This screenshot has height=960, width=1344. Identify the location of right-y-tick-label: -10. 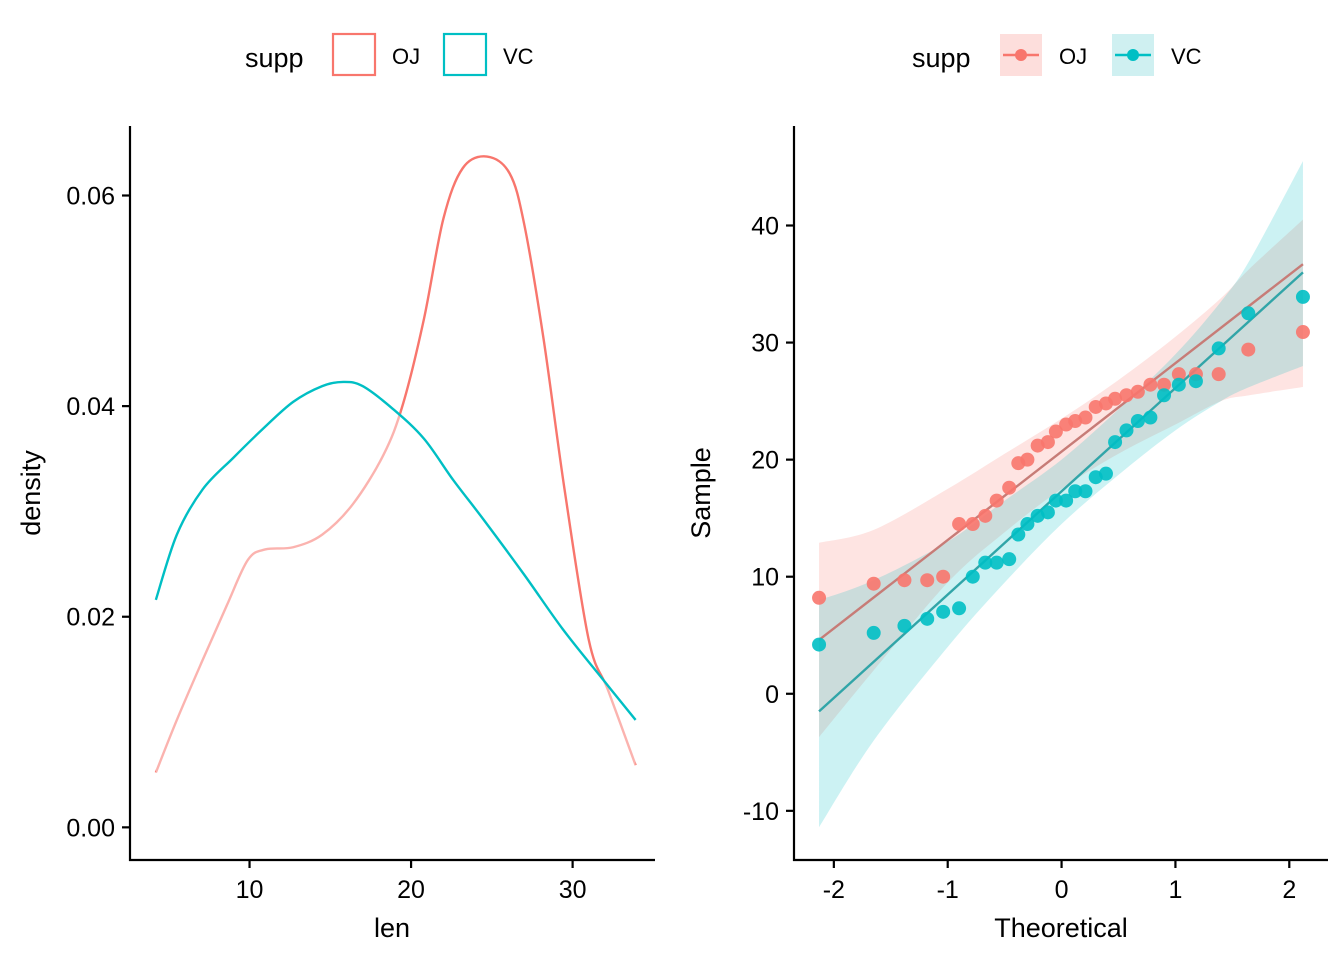
(761, 812).